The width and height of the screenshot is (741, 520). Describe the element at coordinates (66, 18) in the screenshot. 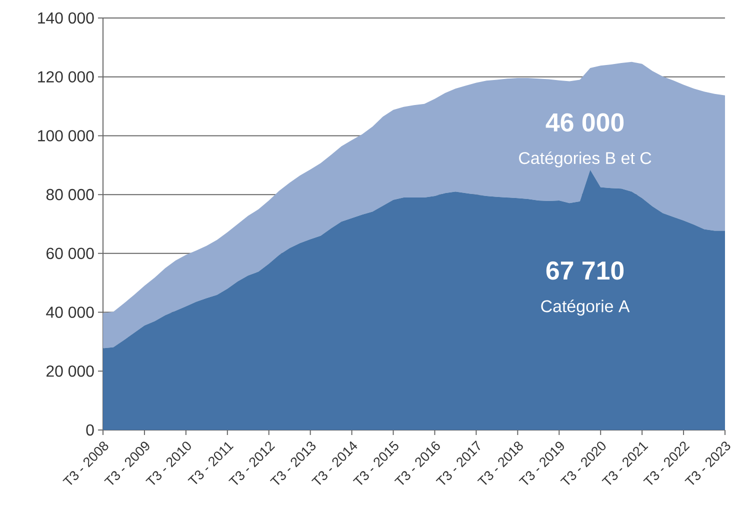

I see `y-tick-label: 140 000` at that location.